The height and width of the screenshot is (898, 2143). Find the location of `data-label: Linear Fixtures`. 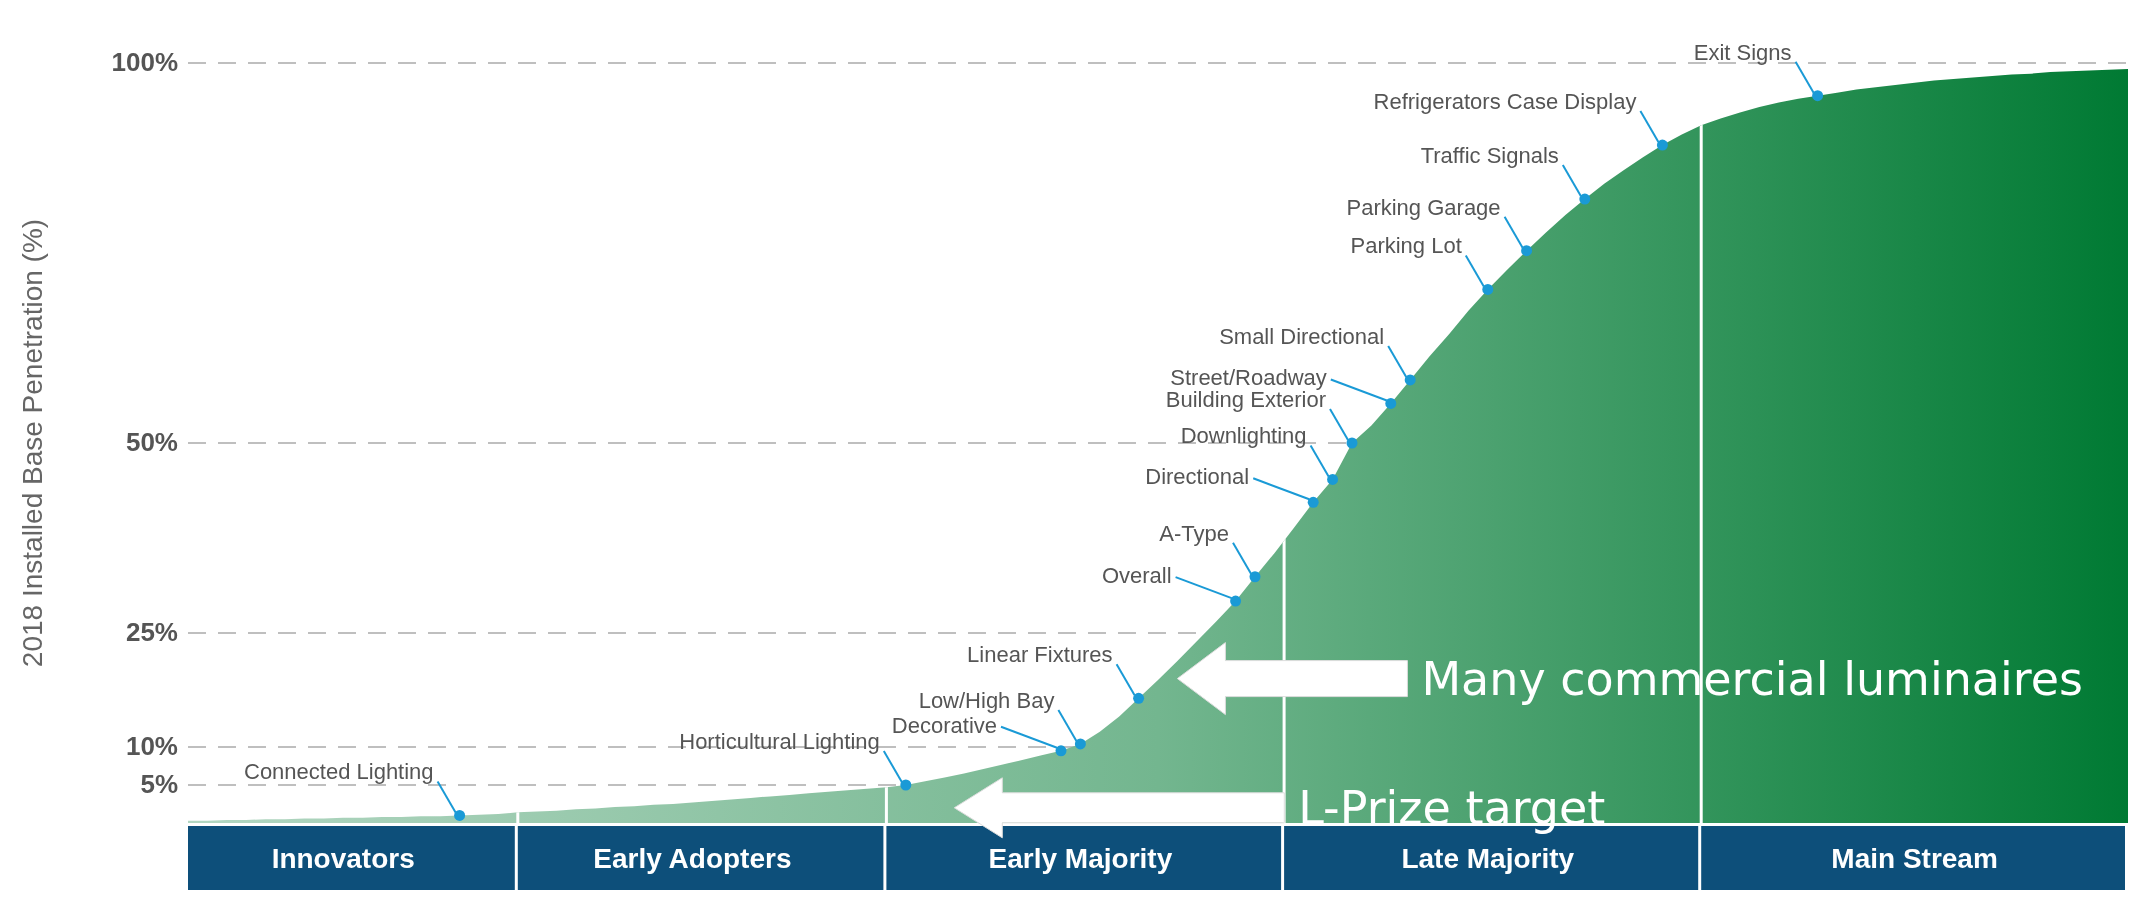

data-label: Linear Fixtures is located at coordinates (1040, 655).